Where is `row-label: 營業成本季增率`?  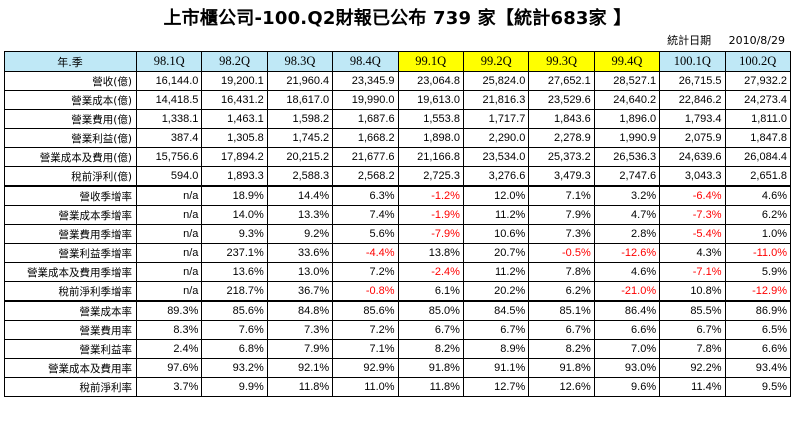 row-label: 營業成本季增率 is located at coordinates (70, 215).